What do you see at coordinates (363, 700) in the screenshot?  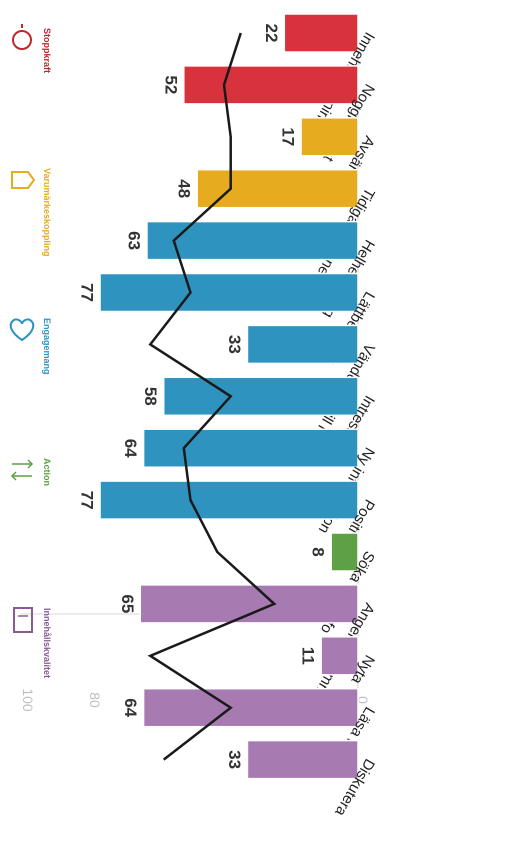 I see `y-tick-label: 0` at bounding box center [363, 700].